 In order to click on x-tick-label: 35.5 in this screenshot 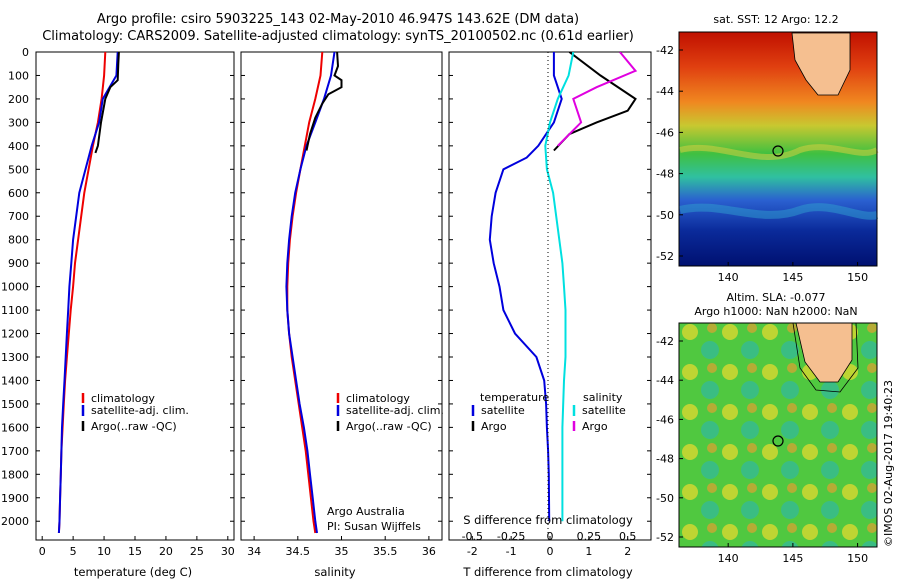, I will do `click(385, 551)`.